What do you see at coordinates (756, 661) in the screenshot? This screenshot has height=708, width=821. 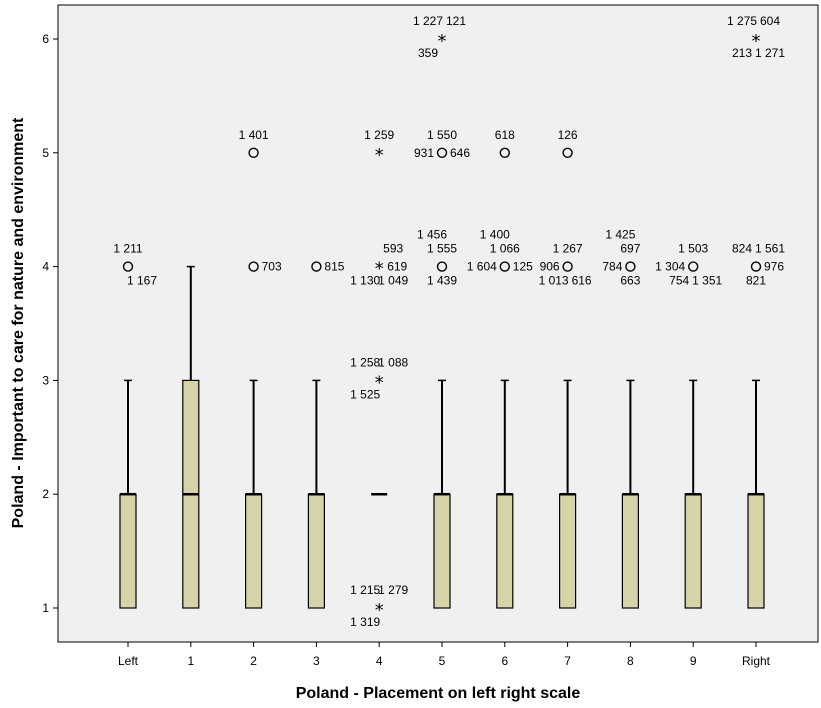 I see `x-tick-label: Right` at bounding box center [756, 661].